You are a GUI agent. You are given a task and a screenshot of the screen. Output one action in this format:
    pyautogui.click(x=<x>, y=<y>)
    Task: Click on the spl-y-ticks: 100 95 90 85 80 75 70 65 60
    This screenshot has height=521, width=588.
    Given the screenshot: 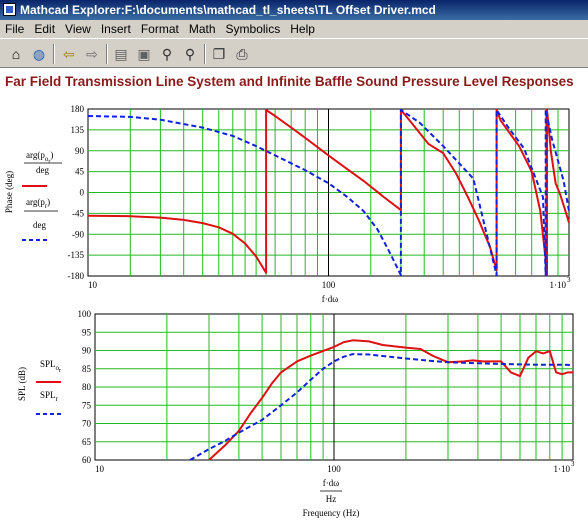 What is the action you would take?
    pyautogui.click(x=85, y=387)
    